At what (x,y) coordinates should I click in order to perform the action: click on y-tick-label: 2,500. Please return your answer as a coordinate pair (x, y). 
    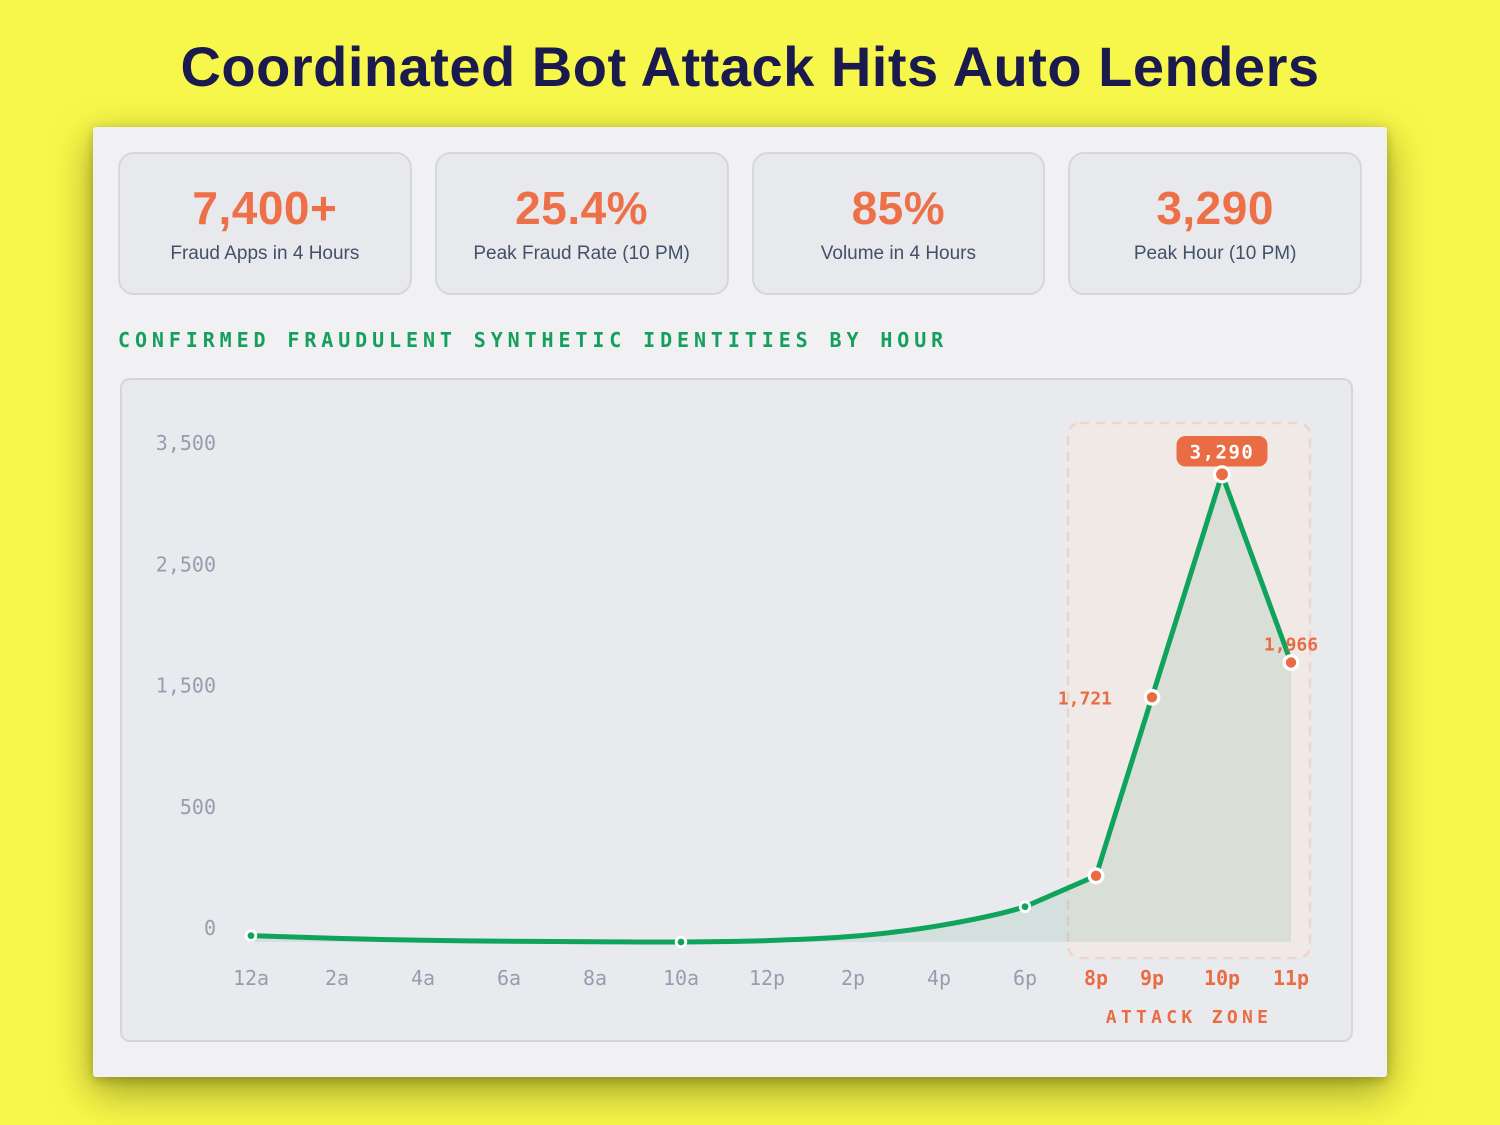
    Looking at the image, I should click on (186, 564).